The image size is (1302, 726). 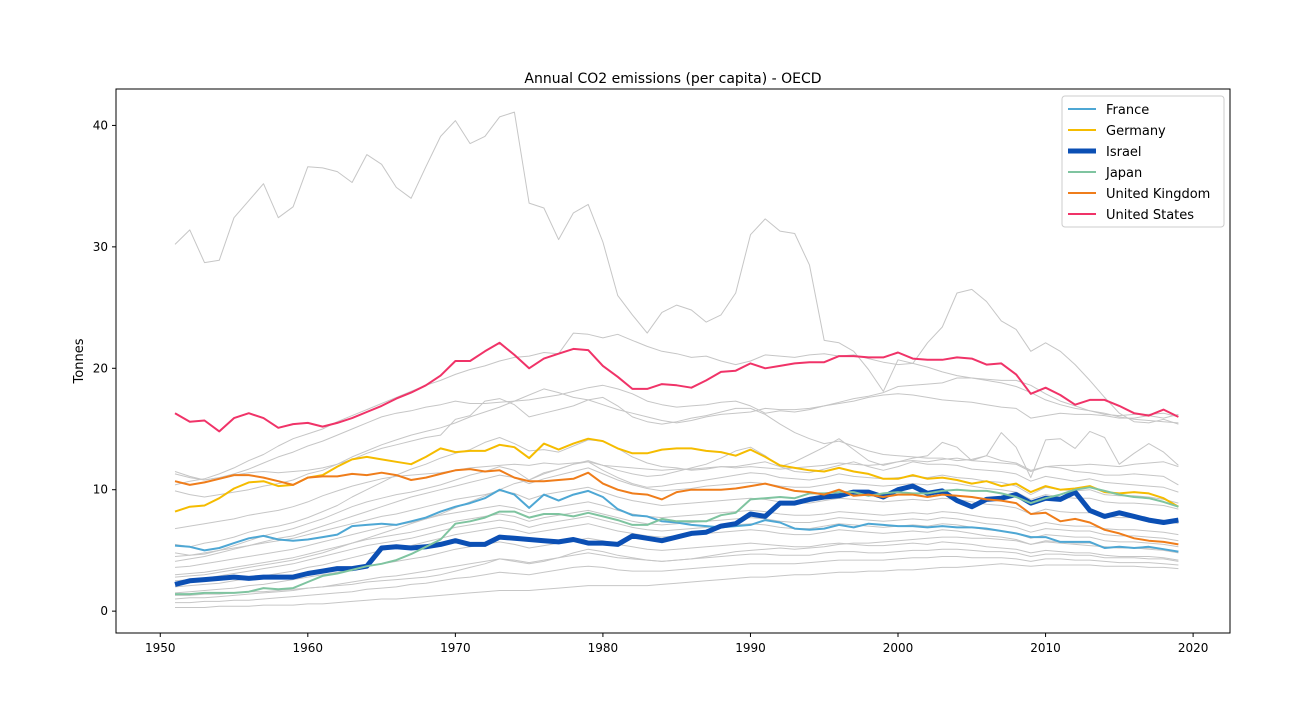 What do you see at coordinates (160, 648) in the screenshot?
I see `x-tick-label: 1950` at bounding box center [160, 648].